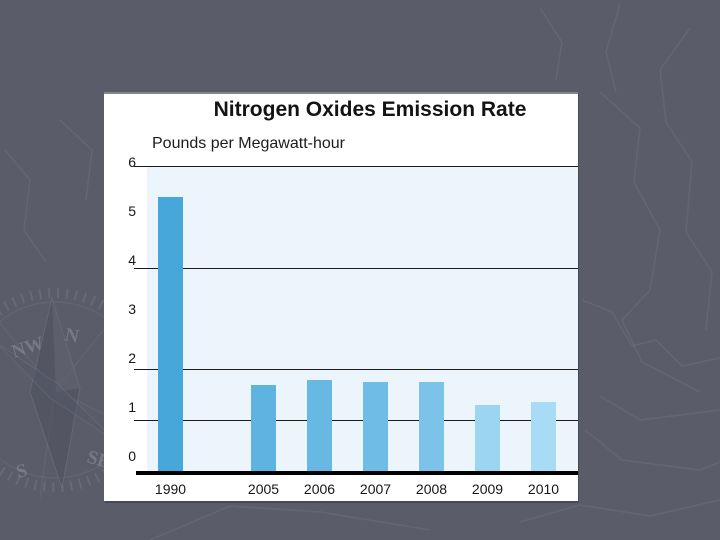 This screenshot has width=720, height=540. I want to click on x-tick-label-2005: 2005, so click(263, 489).